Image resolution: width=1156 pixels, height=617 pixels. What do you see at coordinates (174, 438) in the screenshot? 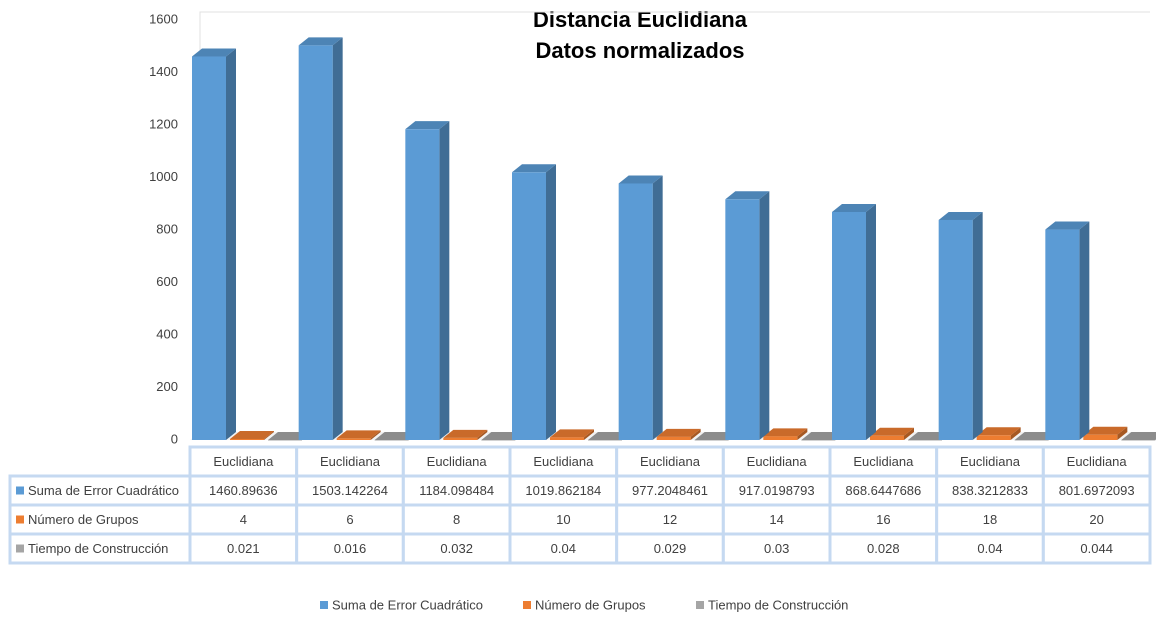
I see `y-tick-label: 0` at bounding box center [174, 438].